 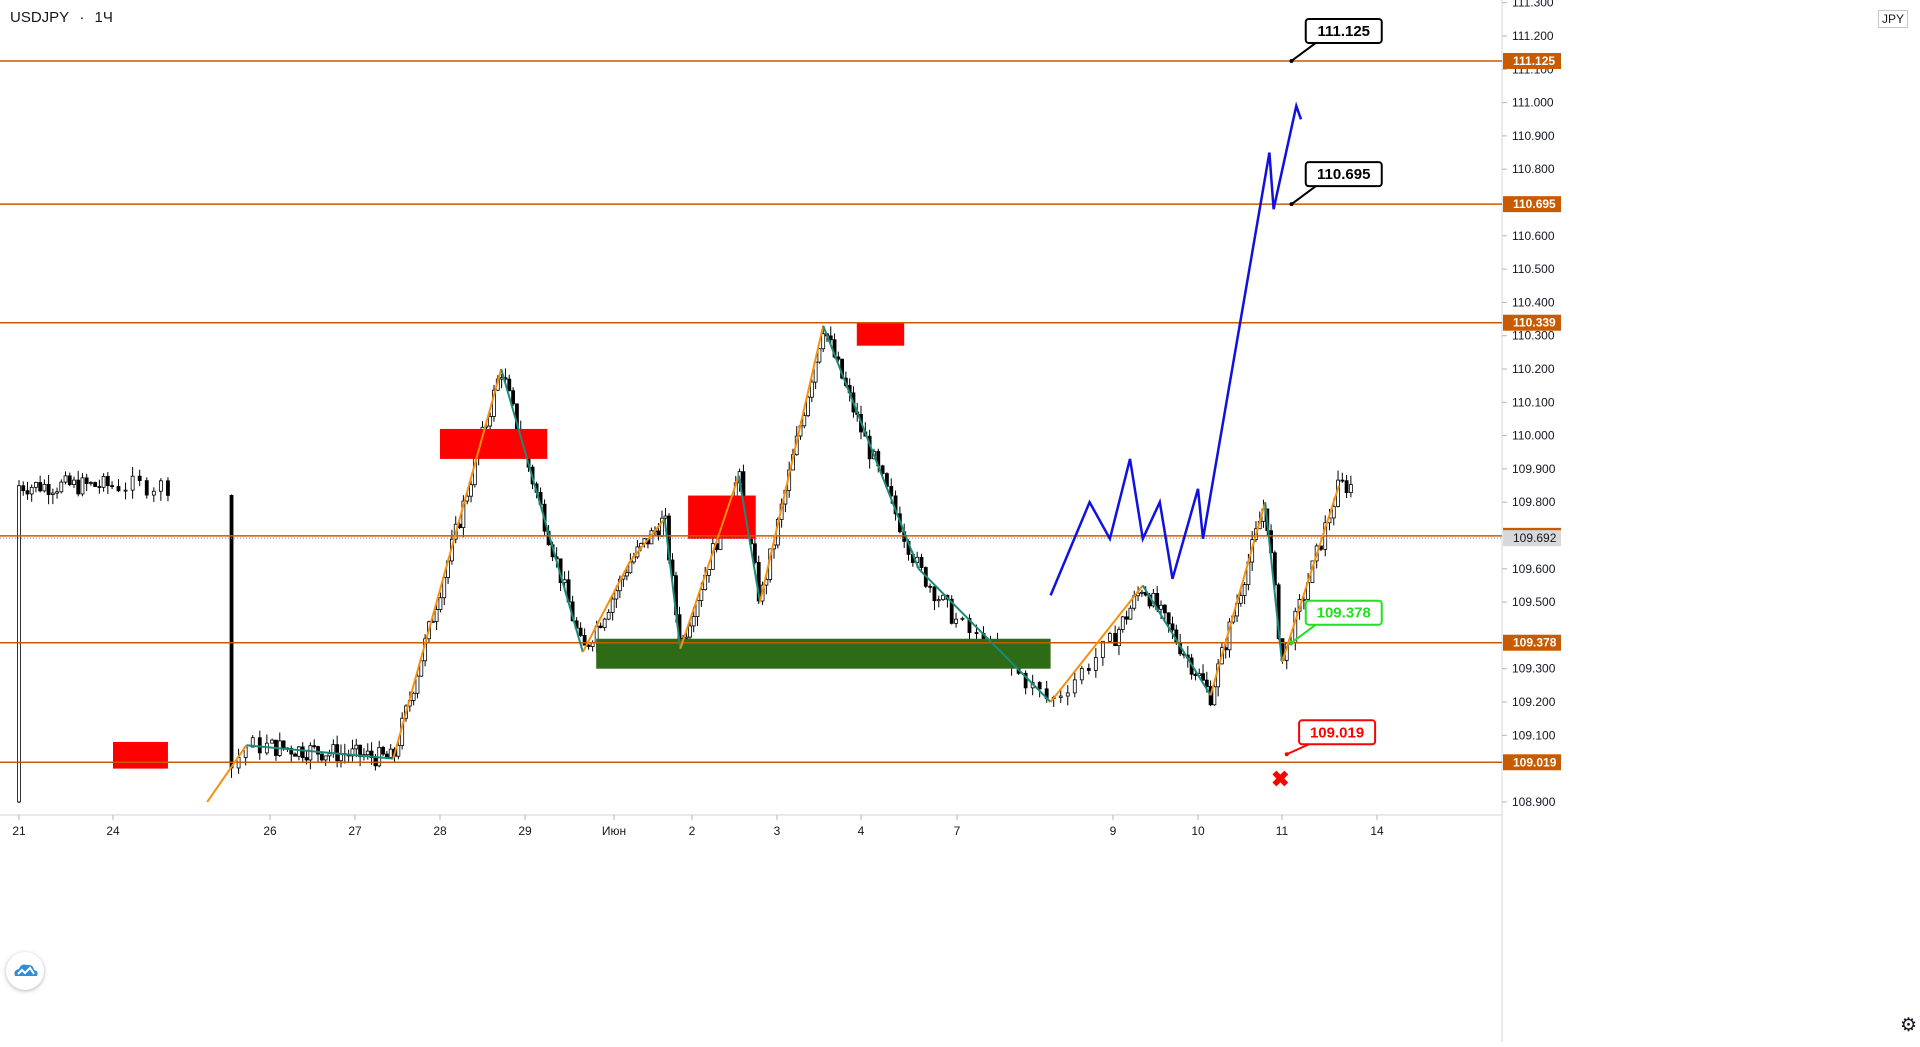 What do you see at coordinates (1534, 204) in the screenshot?
I see `price-level-tag-label: 110.695` at bounding box center [1534, 204].